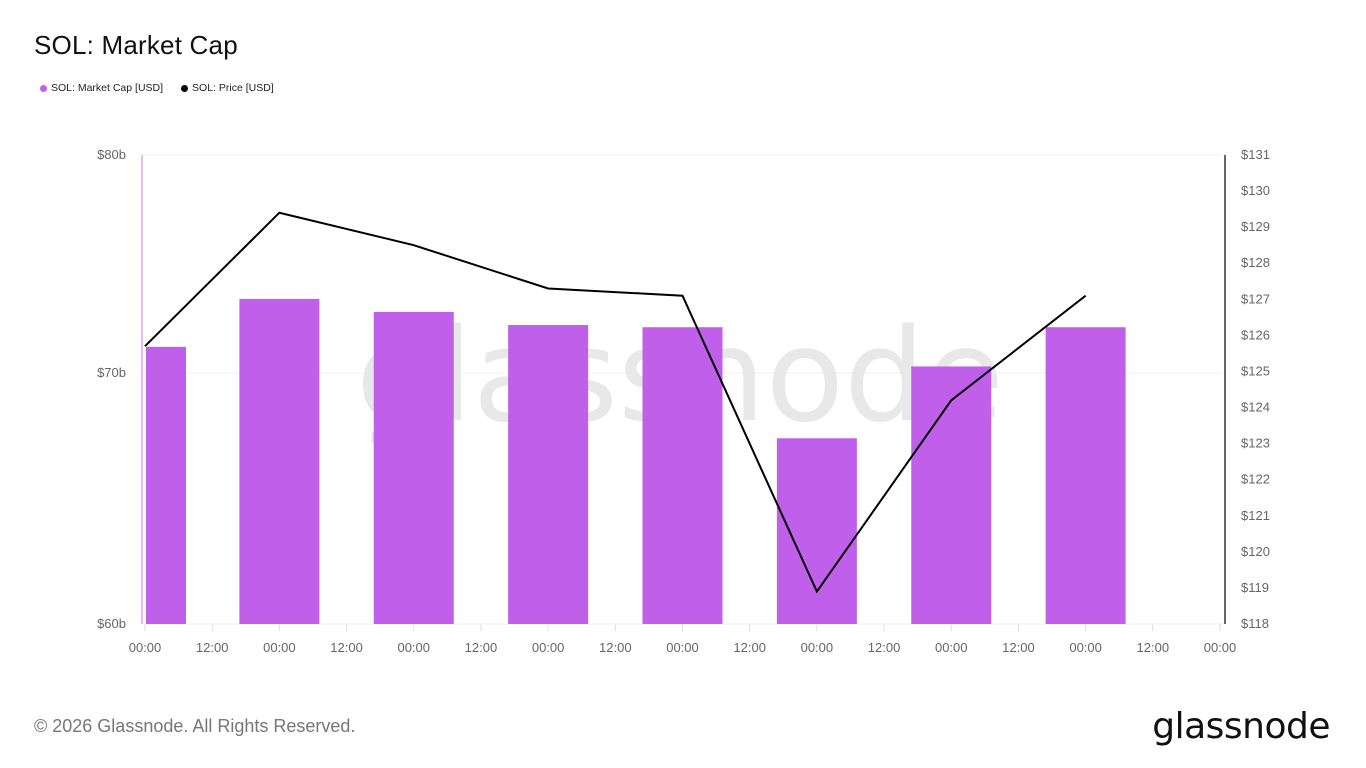 This screenshot has height=768, width=1366. I want to click on right-y-tick-label: $124, so click(1255, 407).